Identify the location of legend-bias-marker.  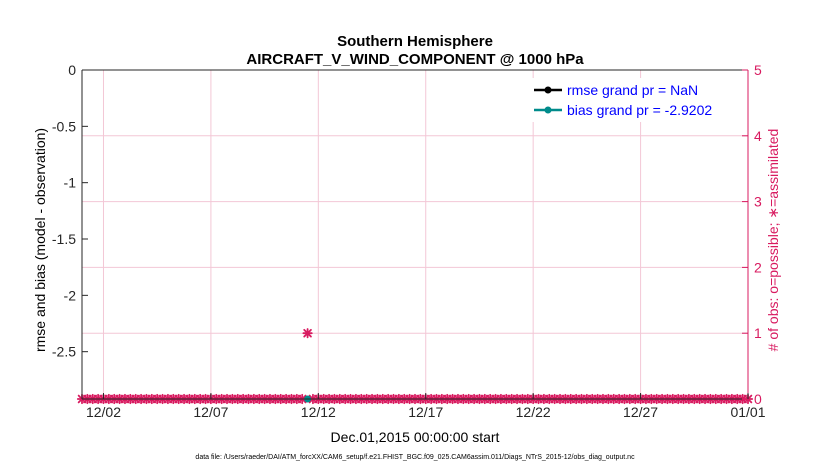
(548, 110).